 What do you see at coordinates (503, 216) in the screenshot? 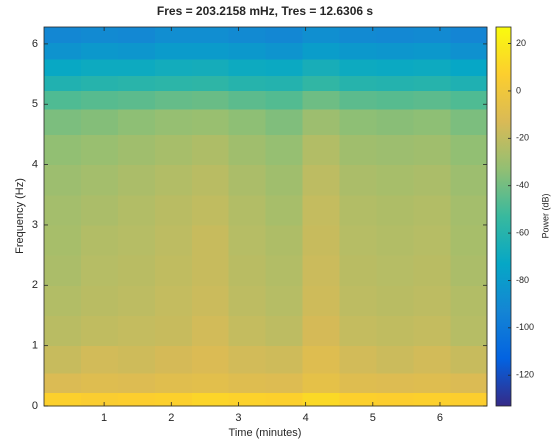
I see `colorbar` at bounding box center [503, 216].